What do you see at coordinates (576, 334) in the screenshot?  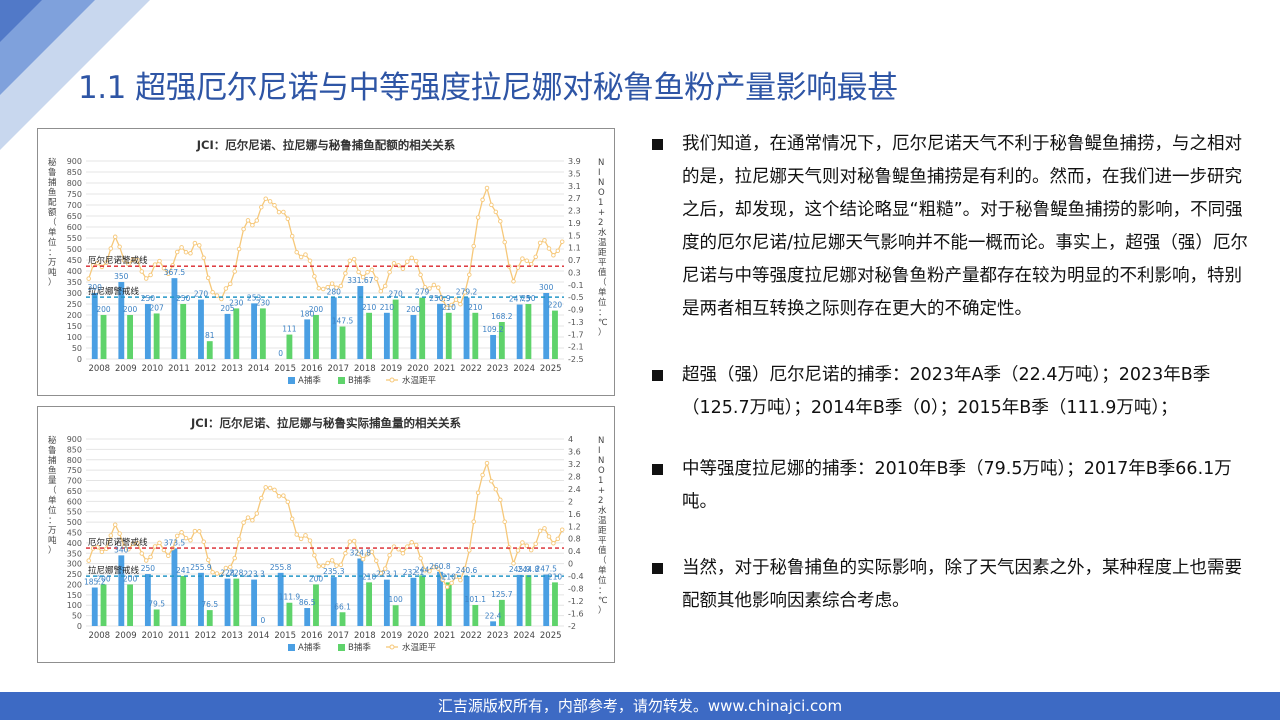 I see `y2-tick-label: -1.7` at bounding box center [576, 334].